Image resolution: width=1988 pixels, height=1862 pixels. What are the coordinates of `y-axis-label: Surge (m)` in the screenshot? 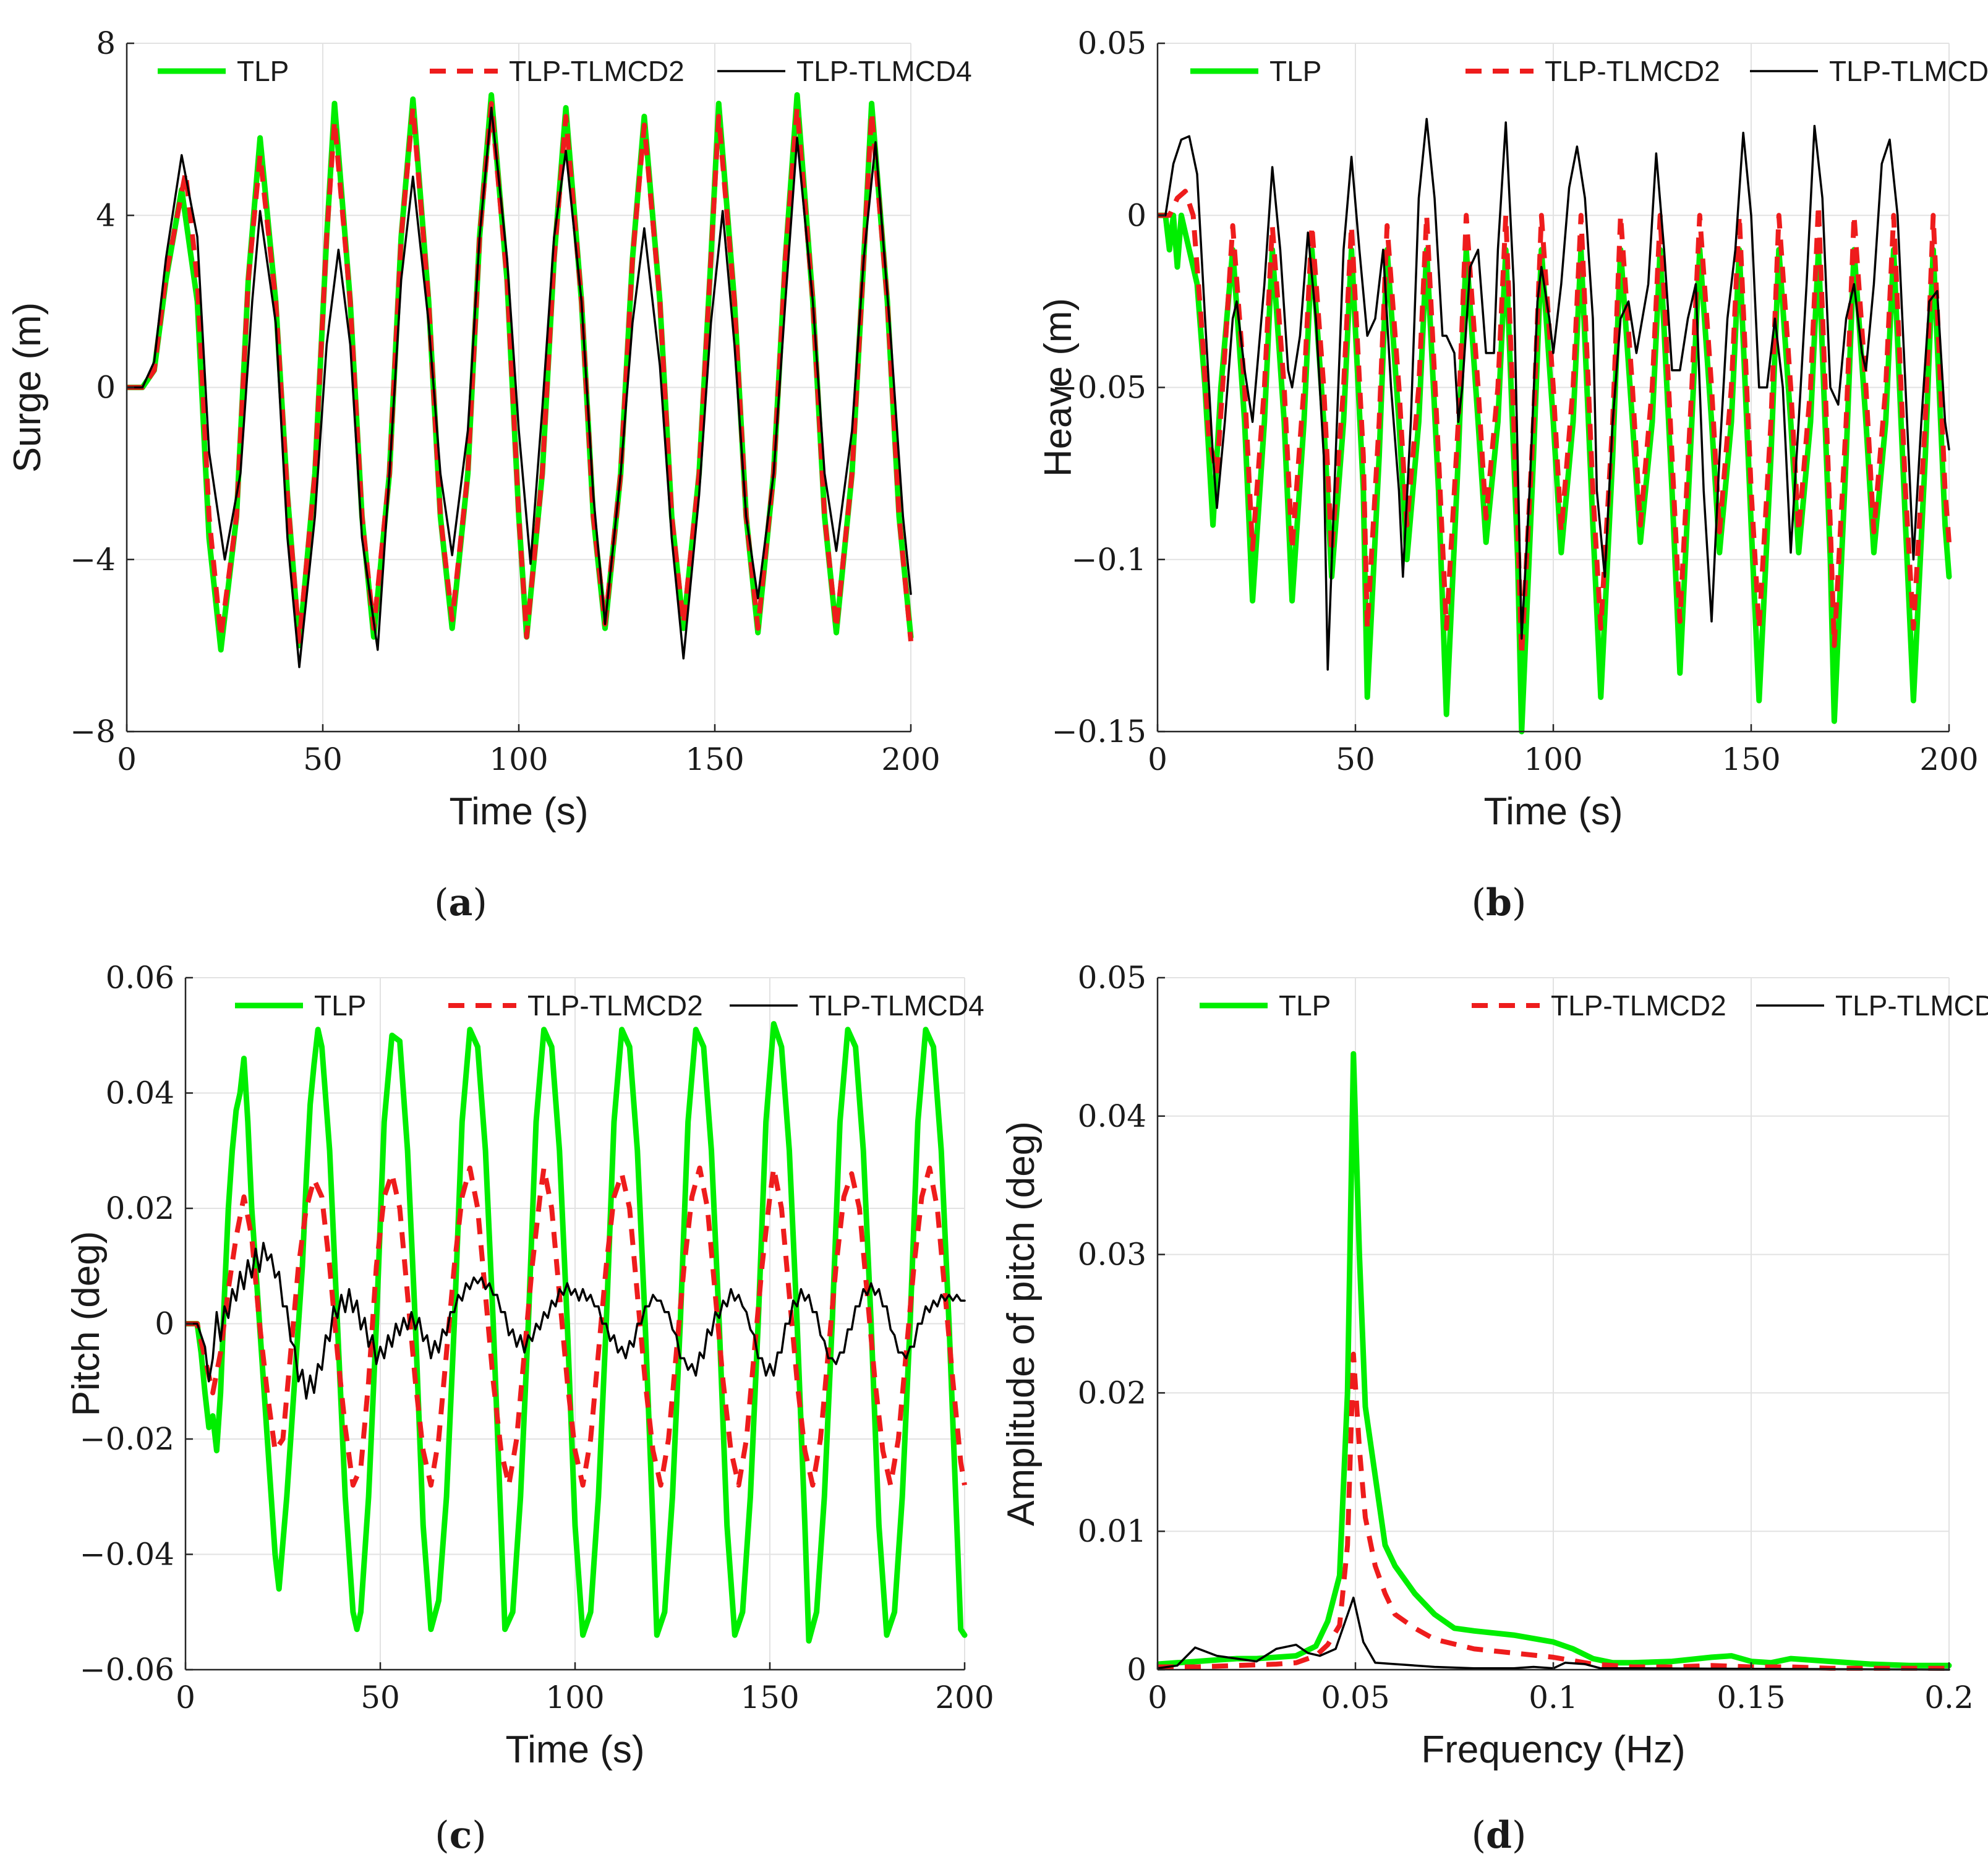 It's located at (27, 387).